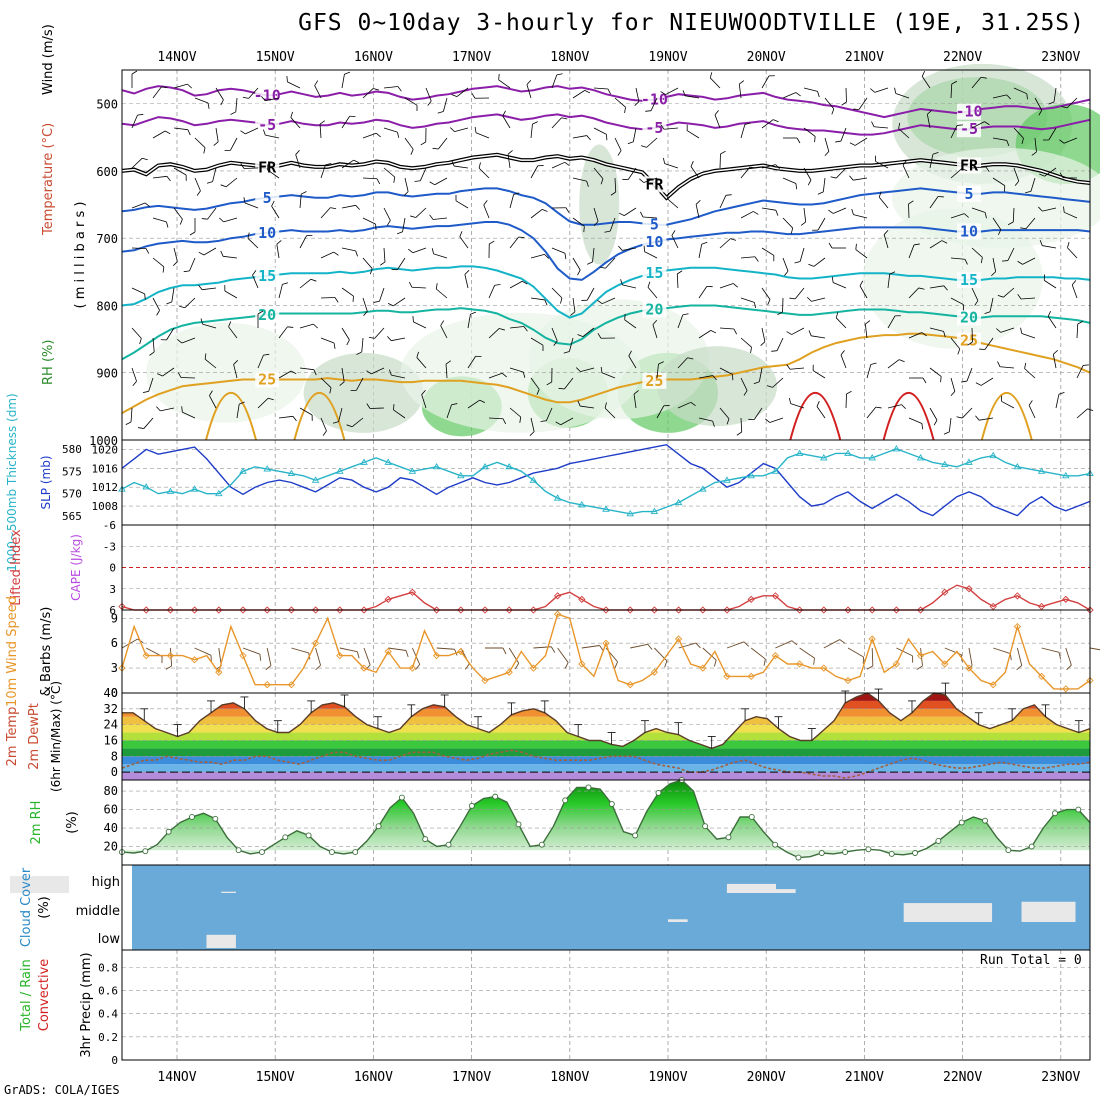  Describe the element at coordinates (300, 650) in the screenshot. I see `surface-wind-barb-staff` at that location.